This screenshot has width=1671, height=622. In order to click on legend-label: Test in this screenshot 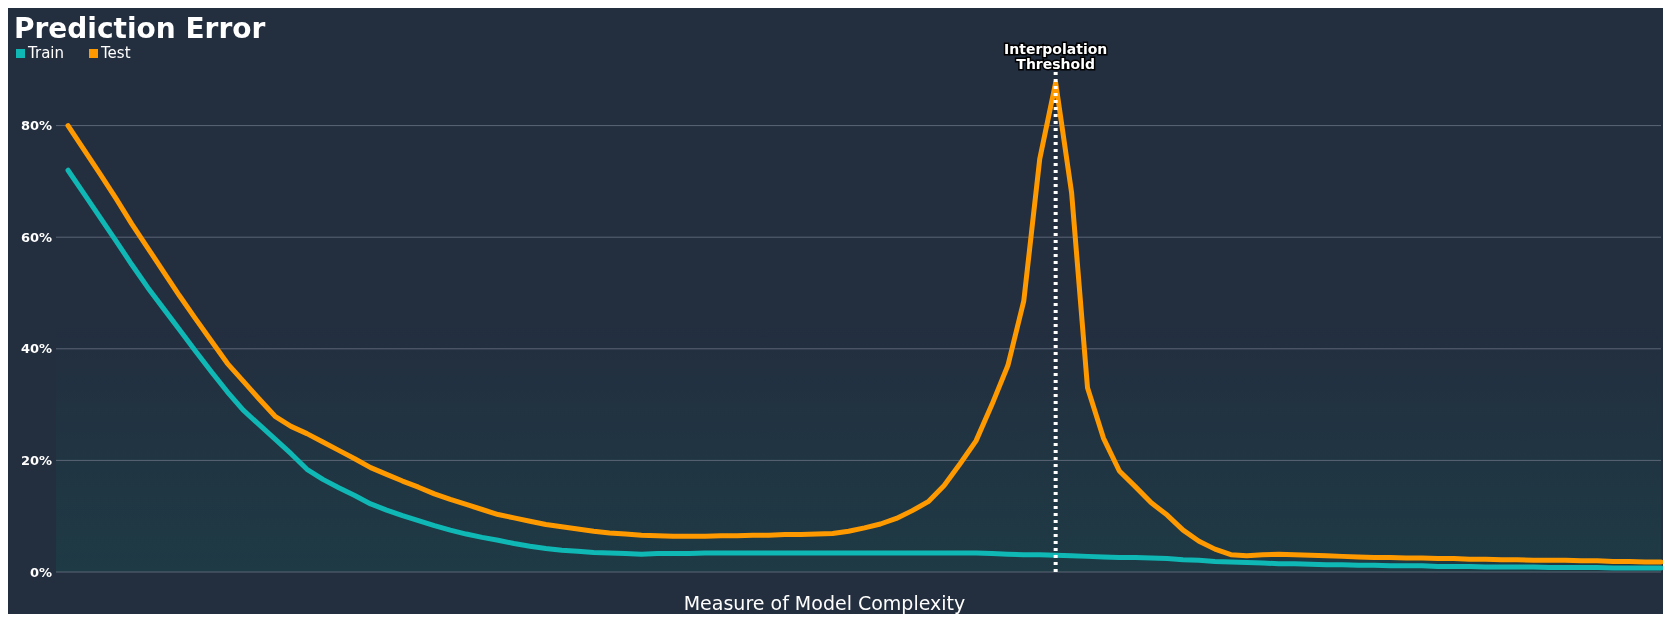, I will do `click(115, 53)`.